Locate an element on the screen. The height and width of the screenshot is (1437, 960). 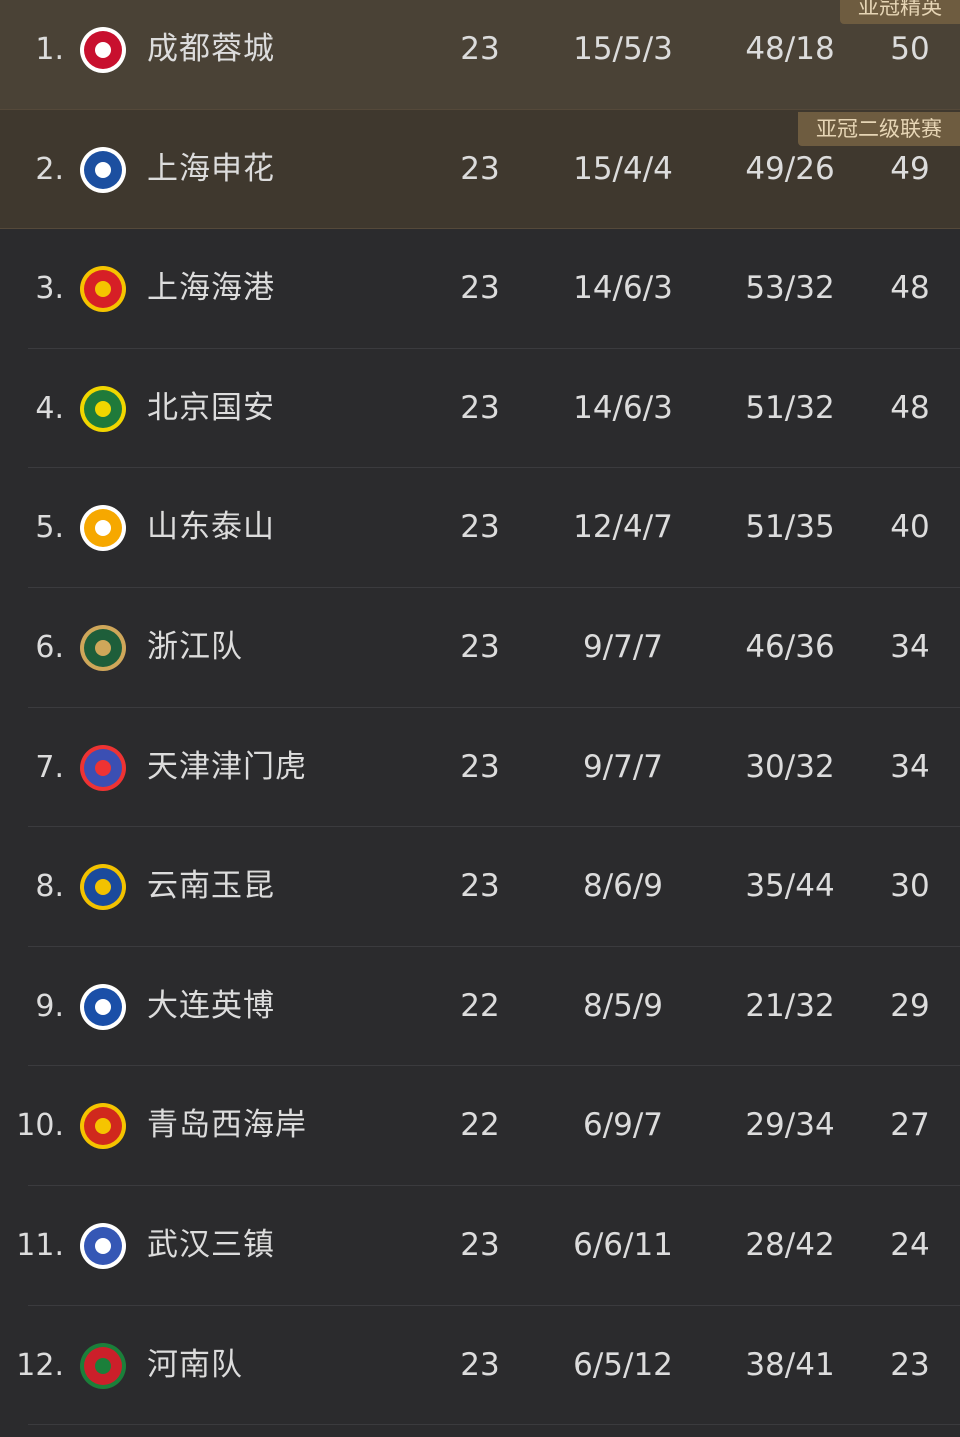
goals: 53/32 is located at coordinates (790, 288).